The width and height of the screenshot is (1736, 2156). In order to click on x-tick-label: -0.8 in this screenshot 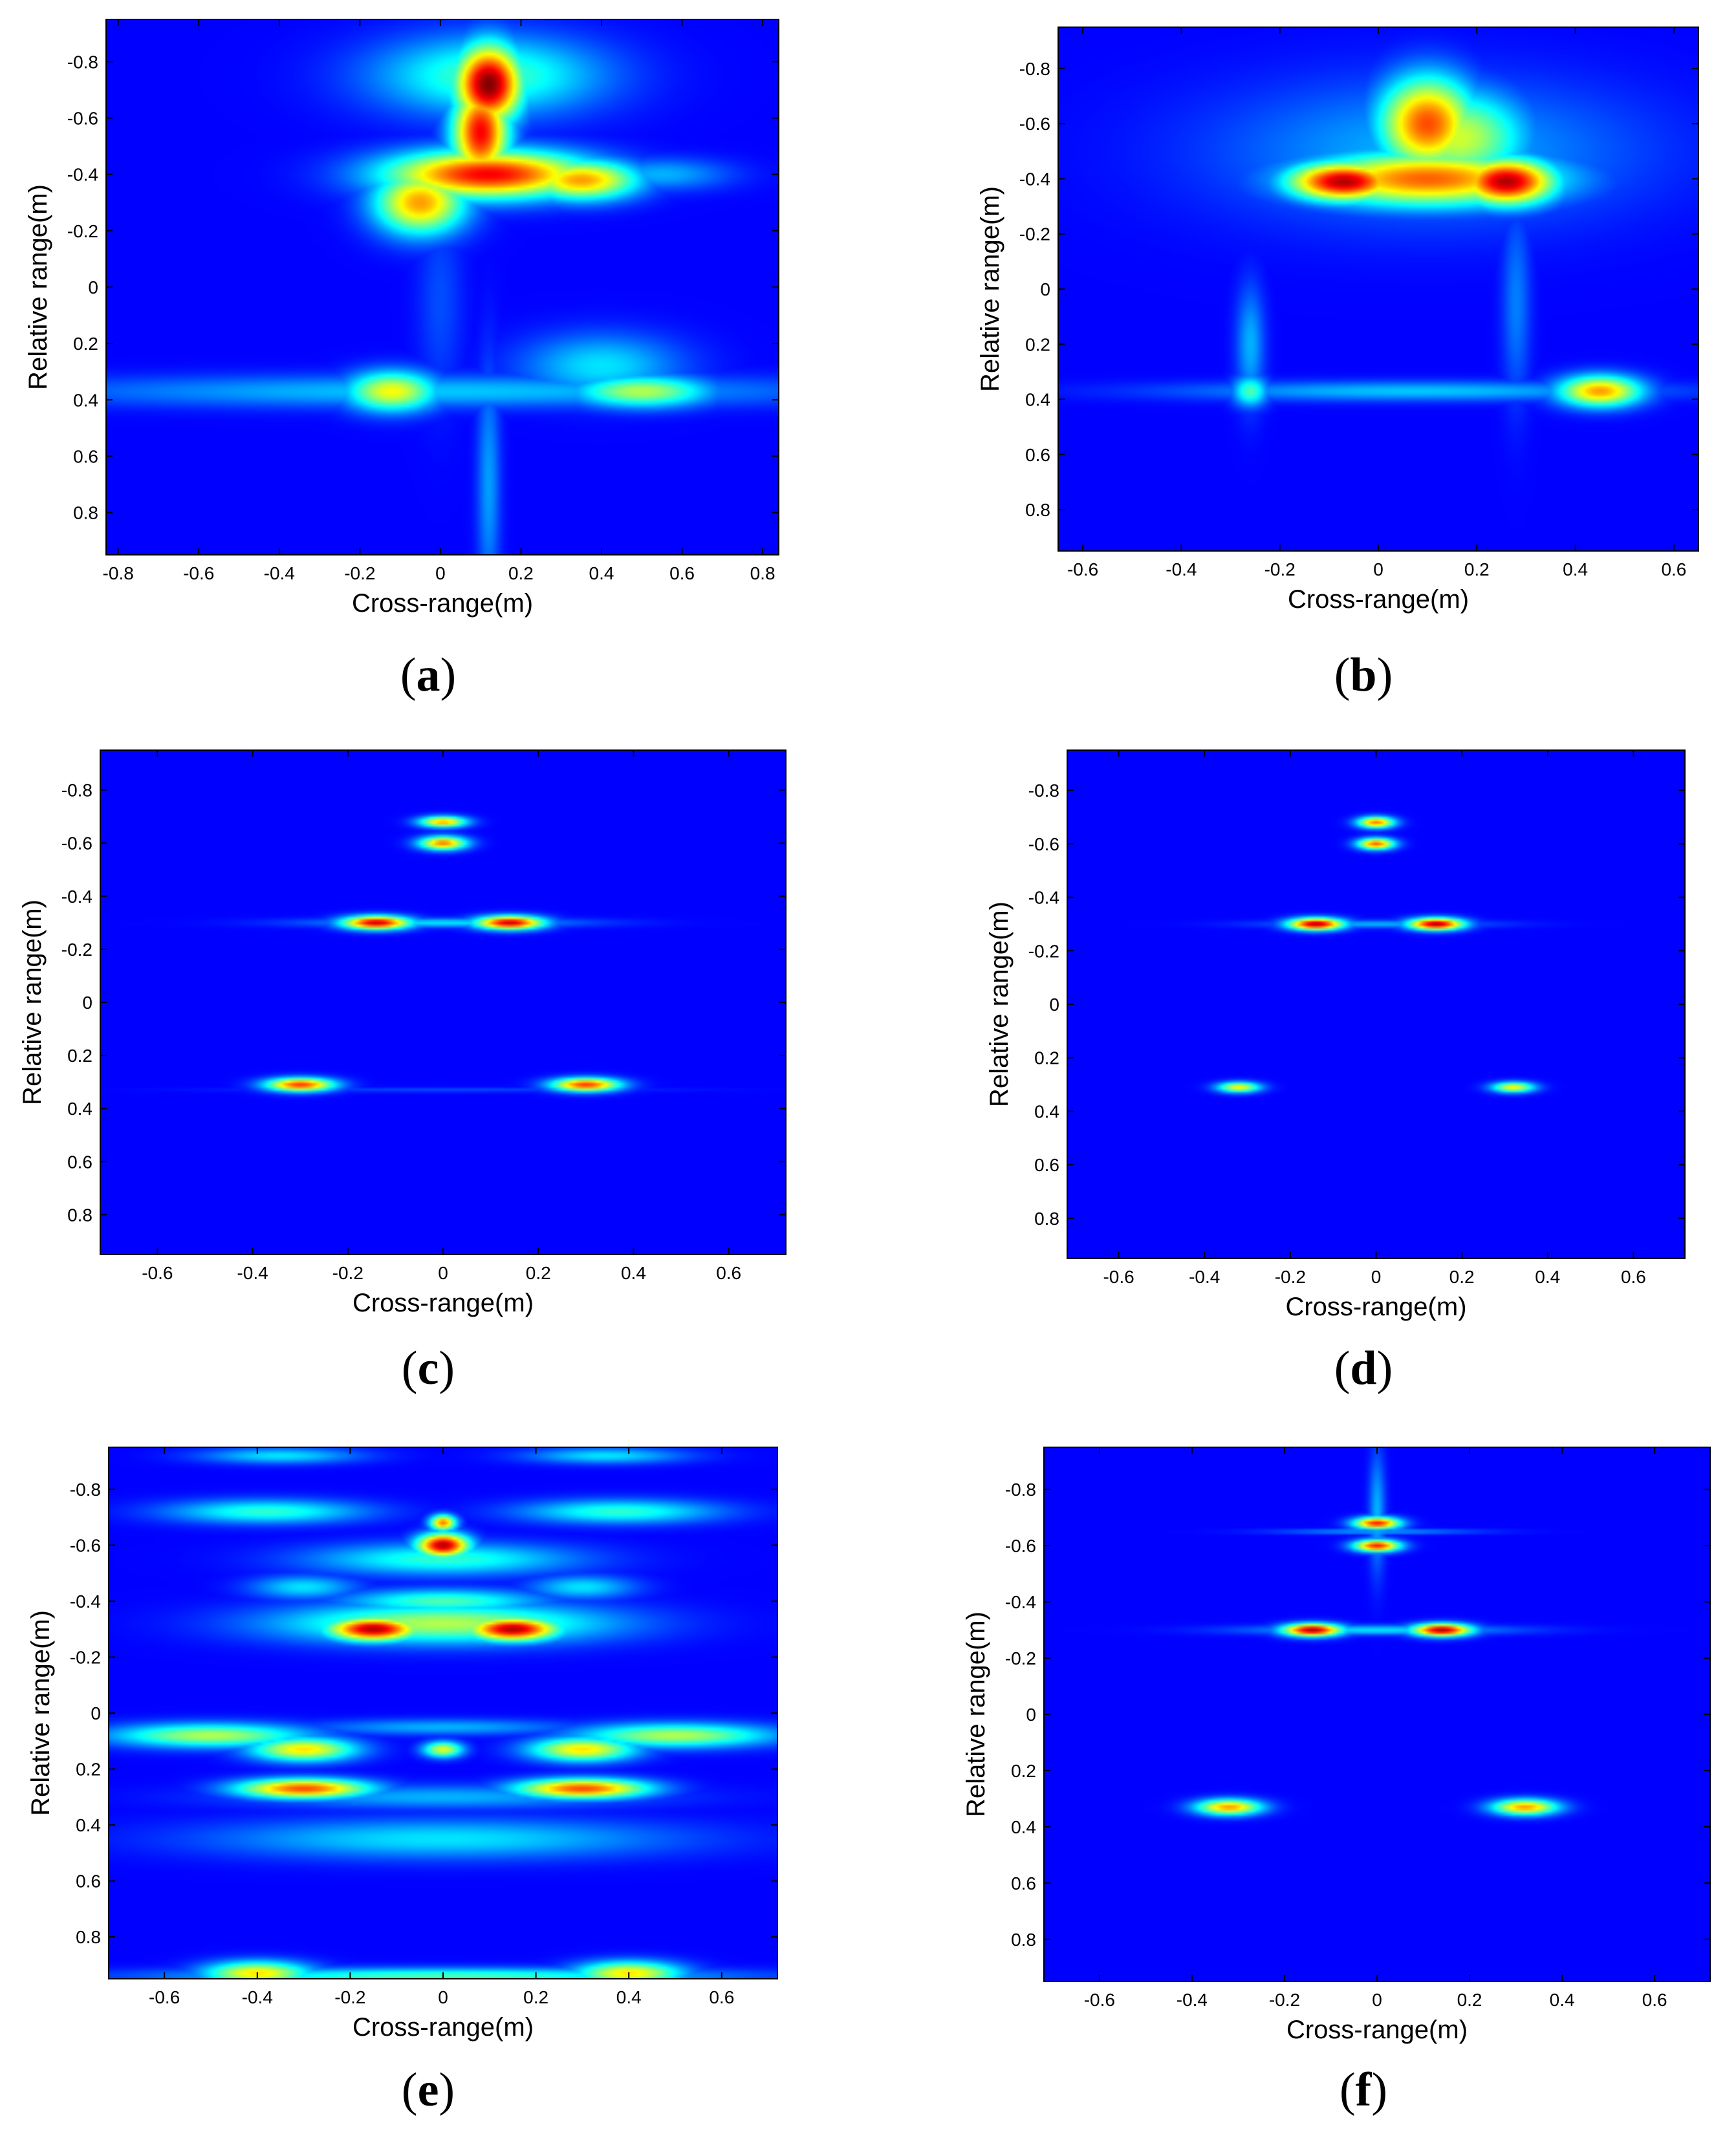, I will do `click(119, 573)`.